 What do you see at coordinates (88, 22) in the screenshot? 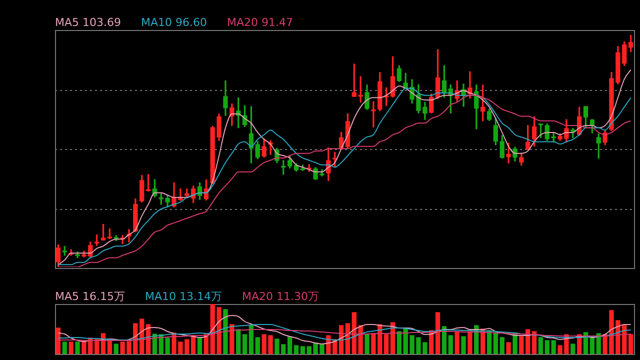
I see `text: MA5 103.69` at bounding box center [88, 22].